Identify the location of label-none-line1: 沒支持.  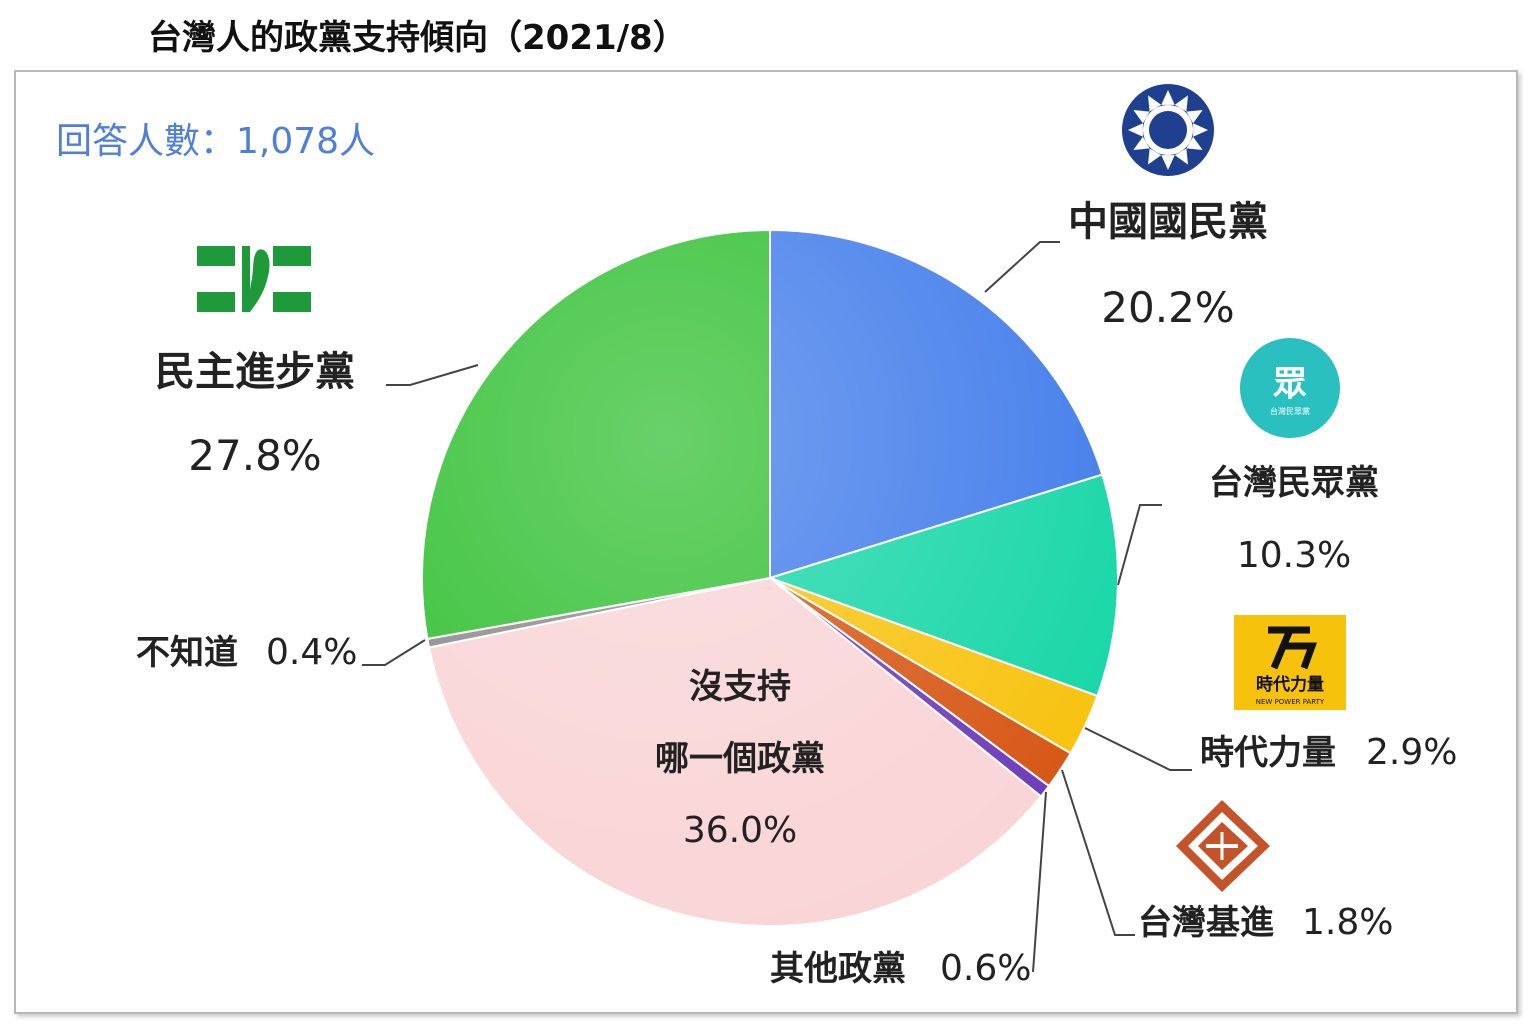
(740, 687).